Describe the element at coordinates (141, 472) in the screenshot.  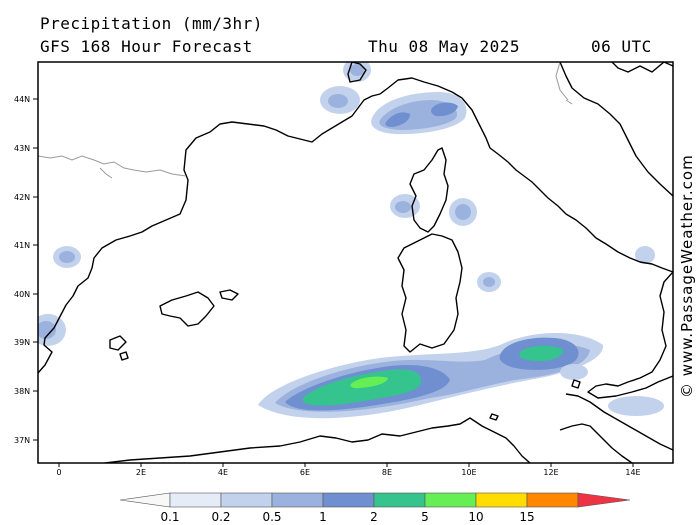
I see `lon-label: 2E` at that location.